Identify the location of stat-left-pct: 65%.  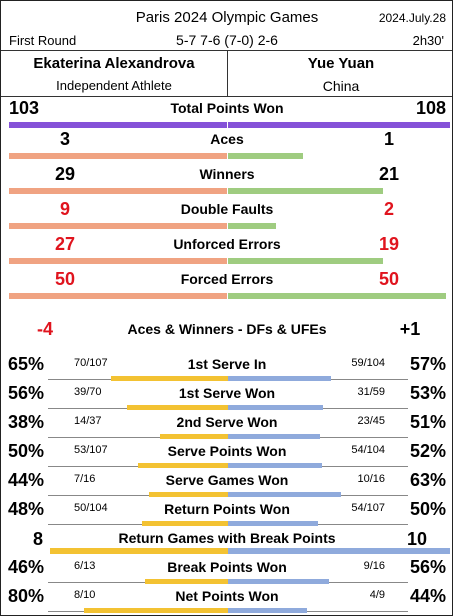
(26, 364).